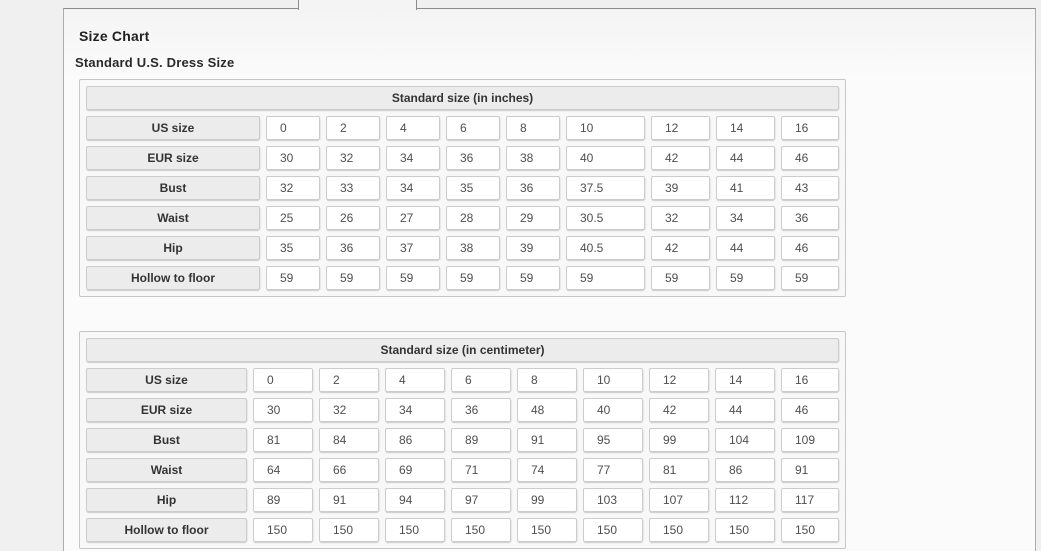 The height and width of the screenshot is (551, 1041). I want to click on cell-value: 4, so click(415, 380).